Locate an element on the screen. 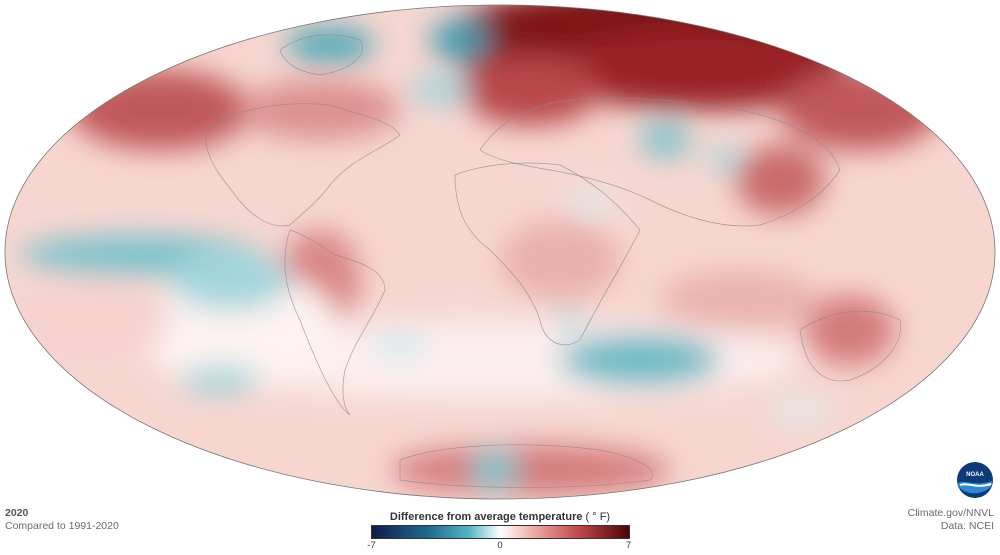  credits-source: Climate.gov/NNVL is located at coordinates (950, 513).